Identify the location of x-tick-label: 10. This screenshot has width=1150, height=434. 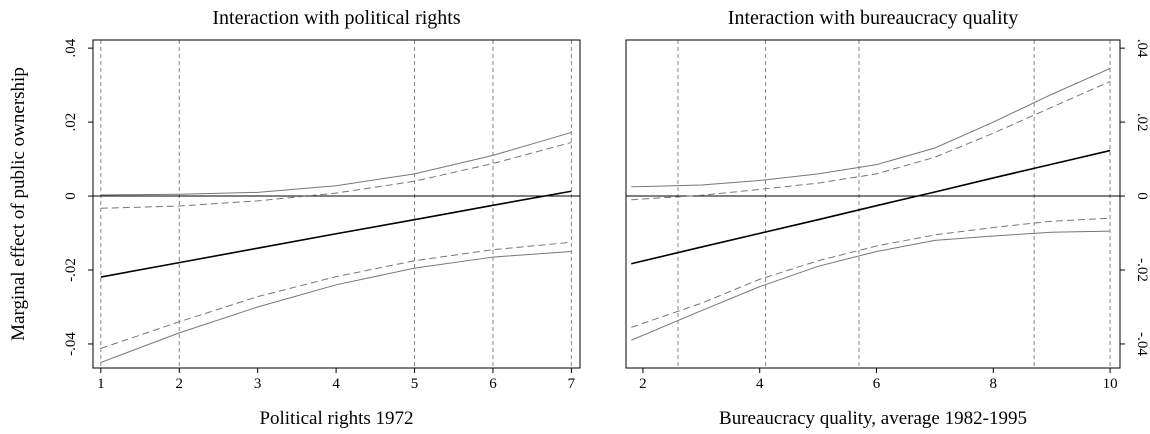
(1110, 384).